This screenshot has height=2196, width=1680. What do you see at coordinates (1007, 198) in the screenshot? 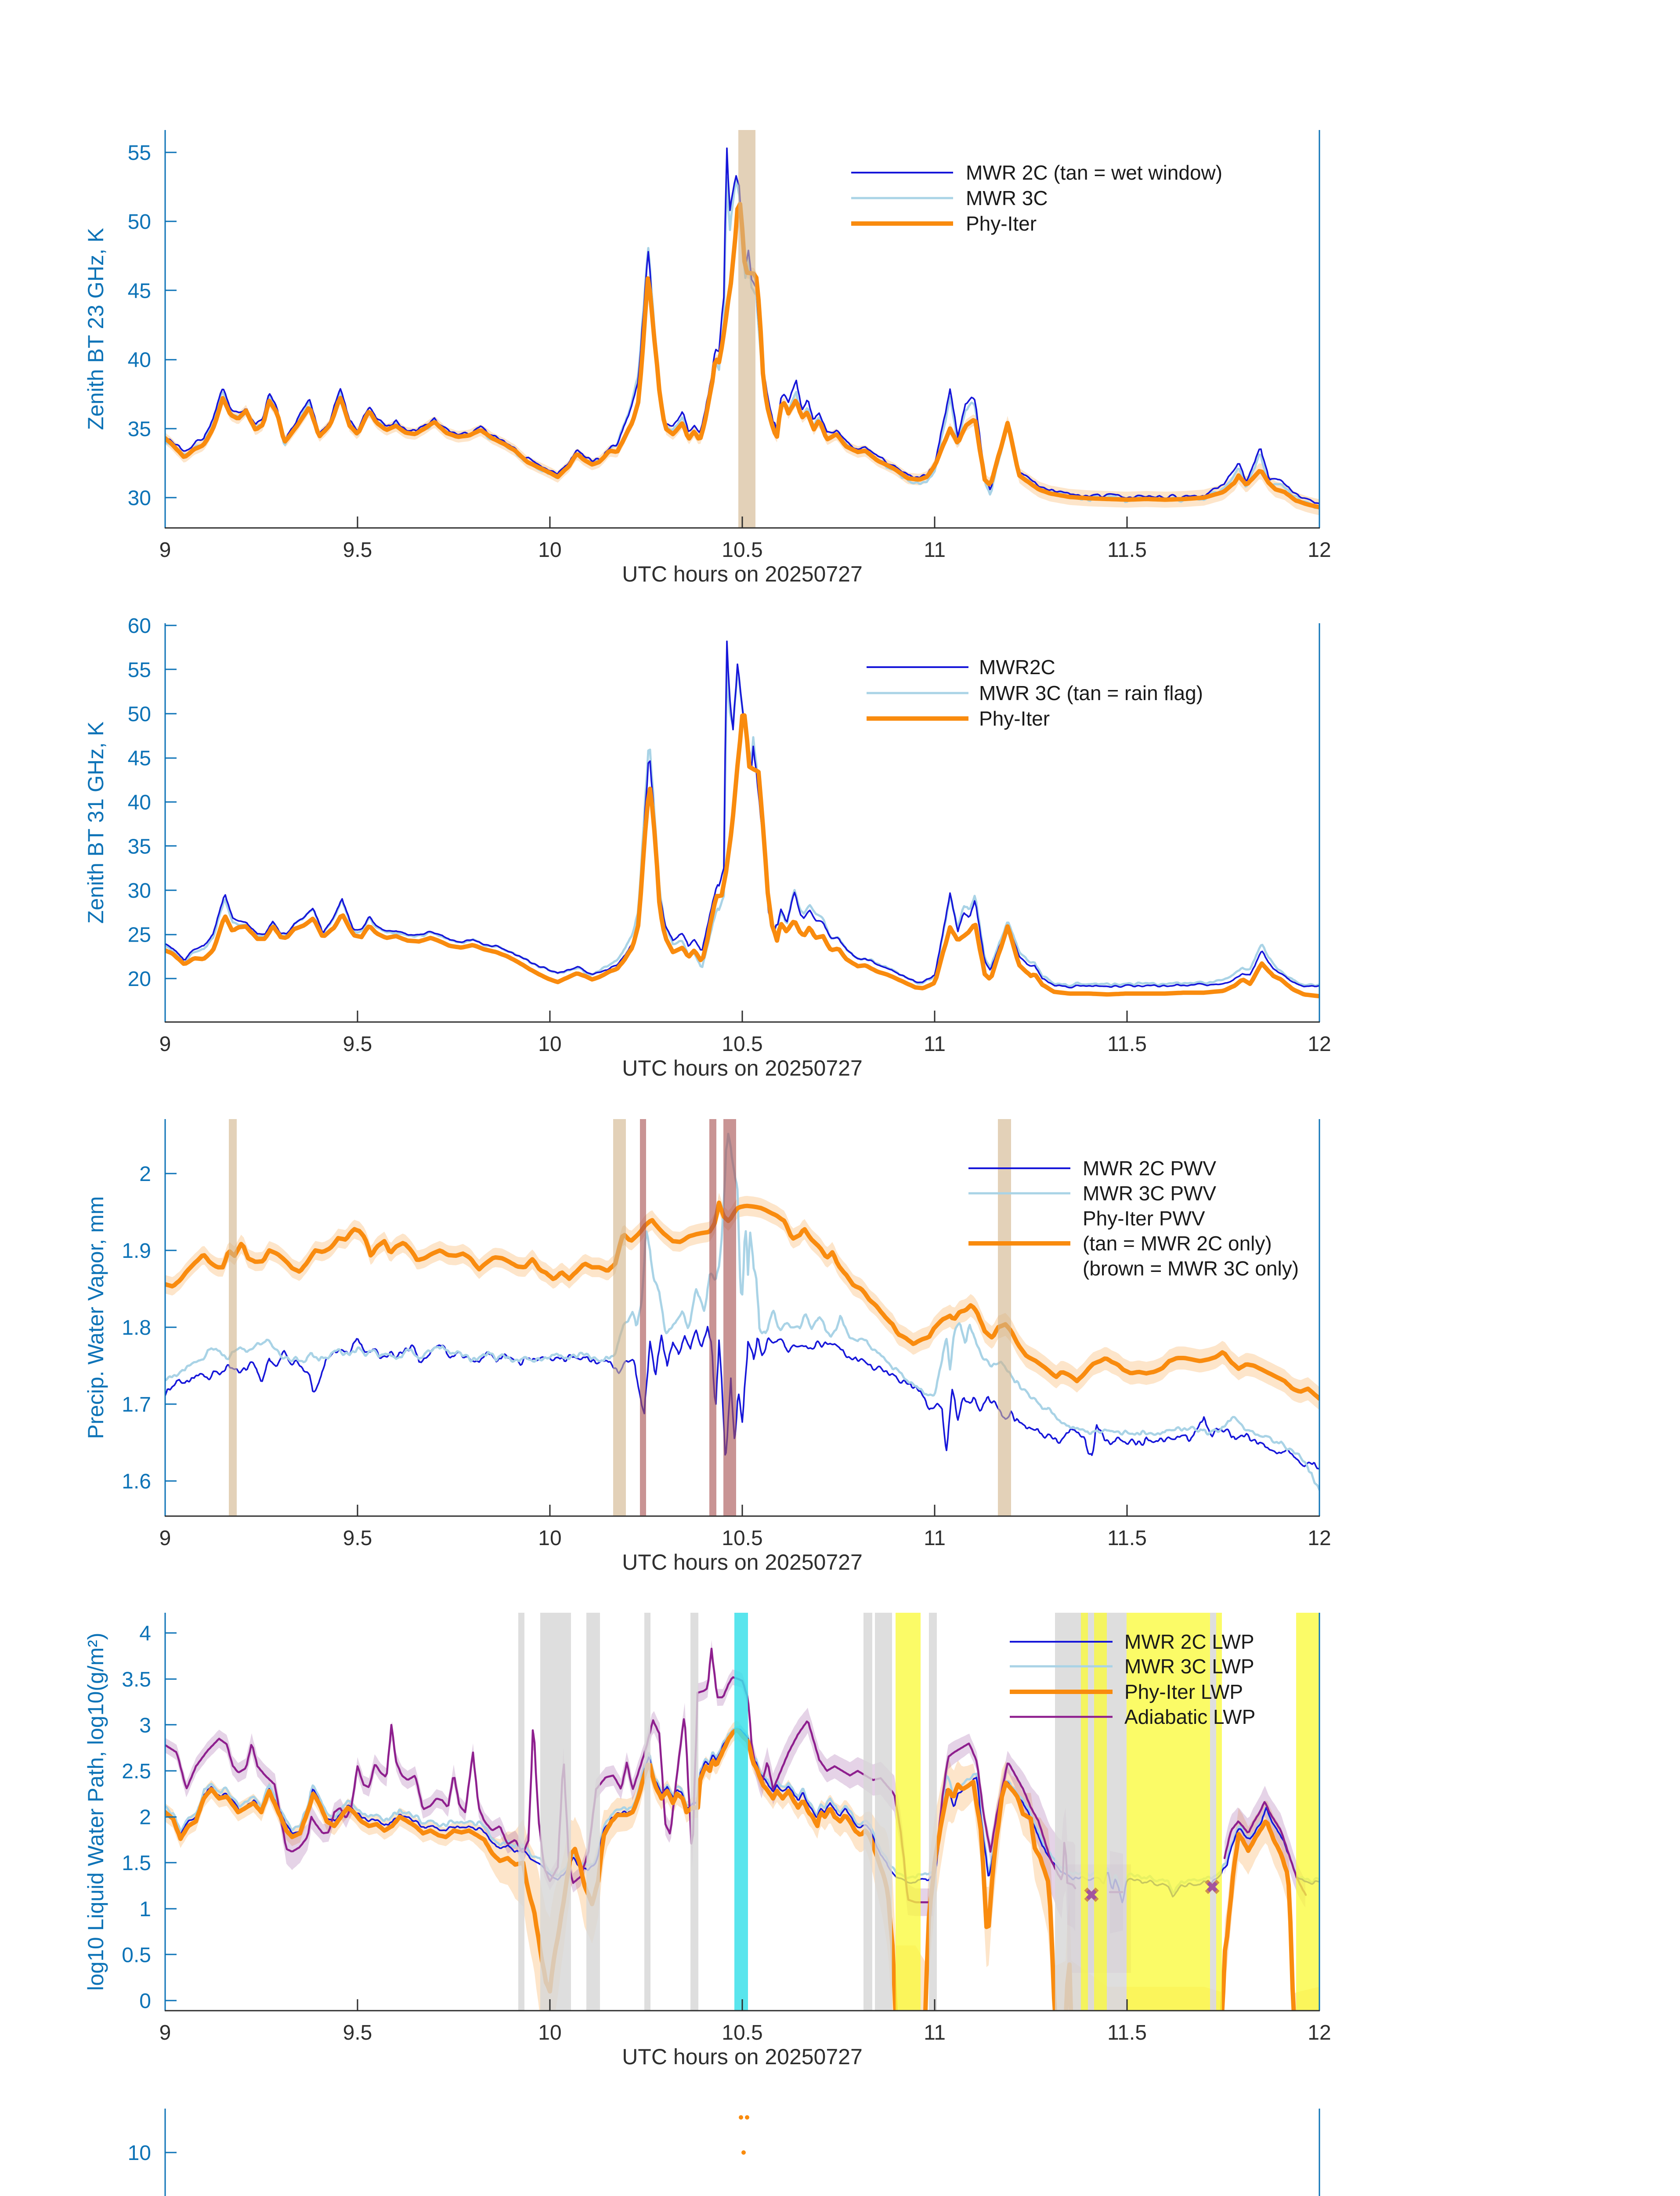
I see `svg-text: MWR 3C` at bounding box center [1007, 198].